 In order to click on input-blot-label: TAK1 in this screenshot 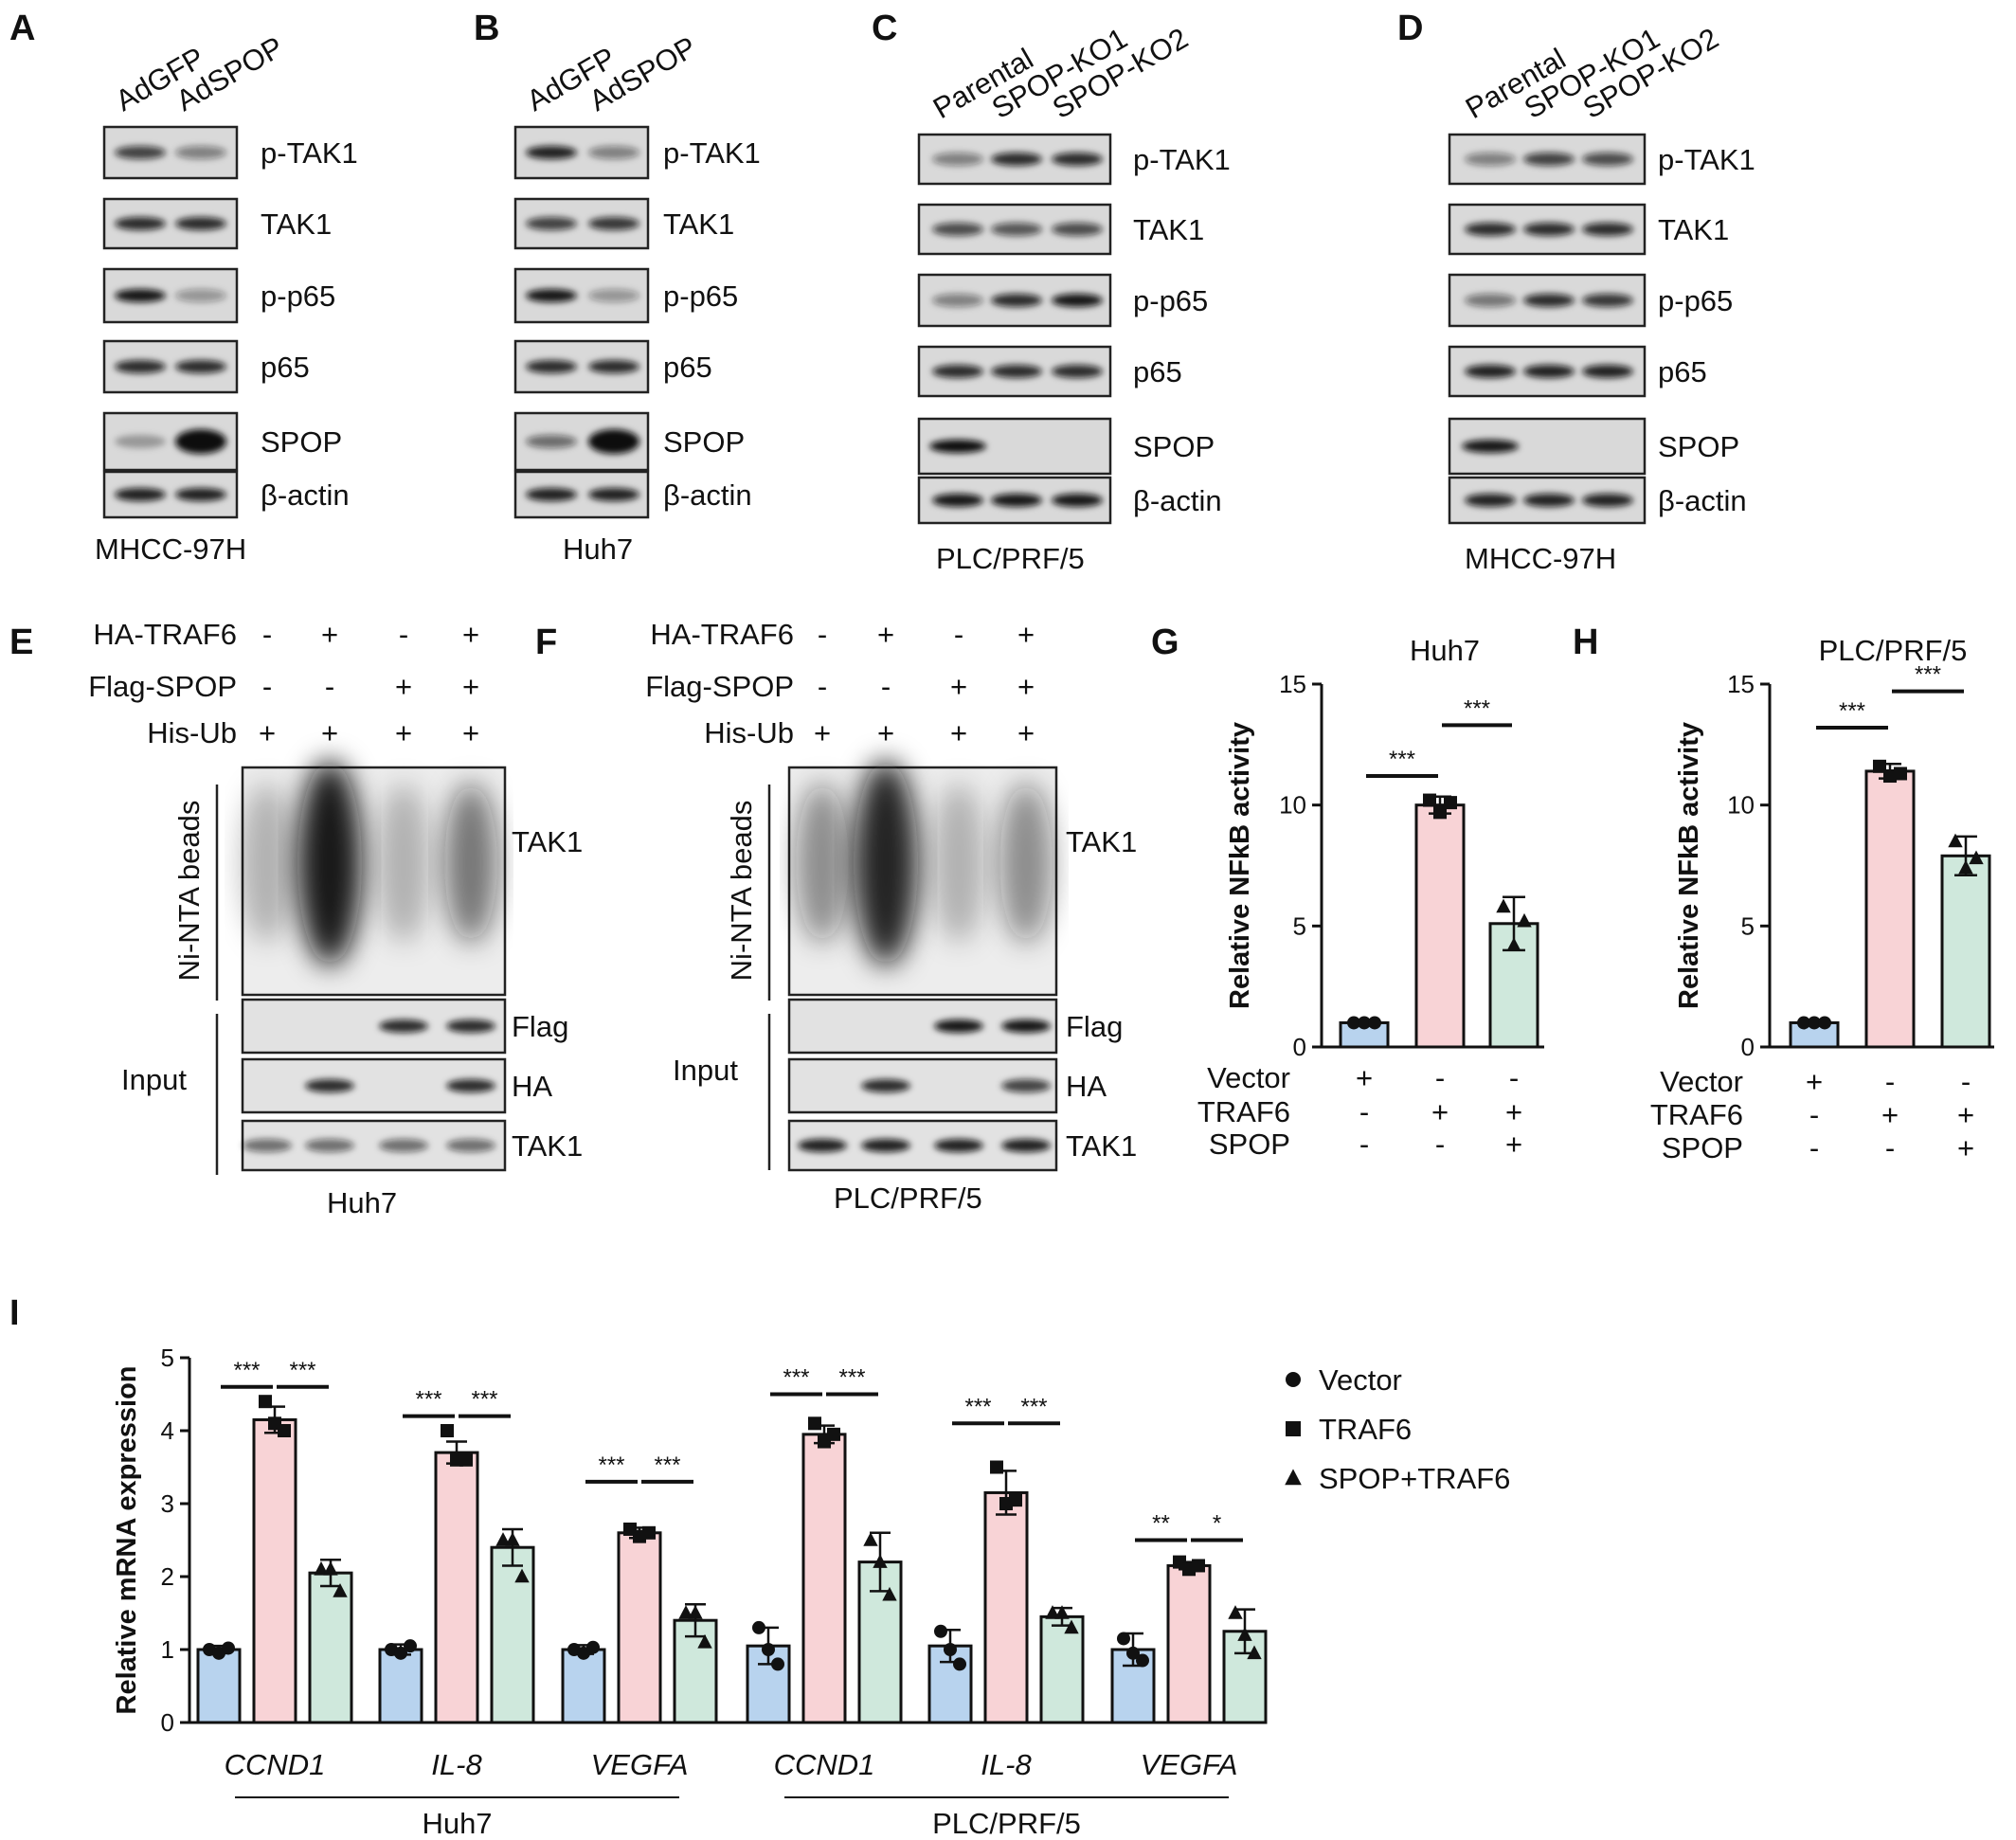, I will do `click(1101, 1146)`.